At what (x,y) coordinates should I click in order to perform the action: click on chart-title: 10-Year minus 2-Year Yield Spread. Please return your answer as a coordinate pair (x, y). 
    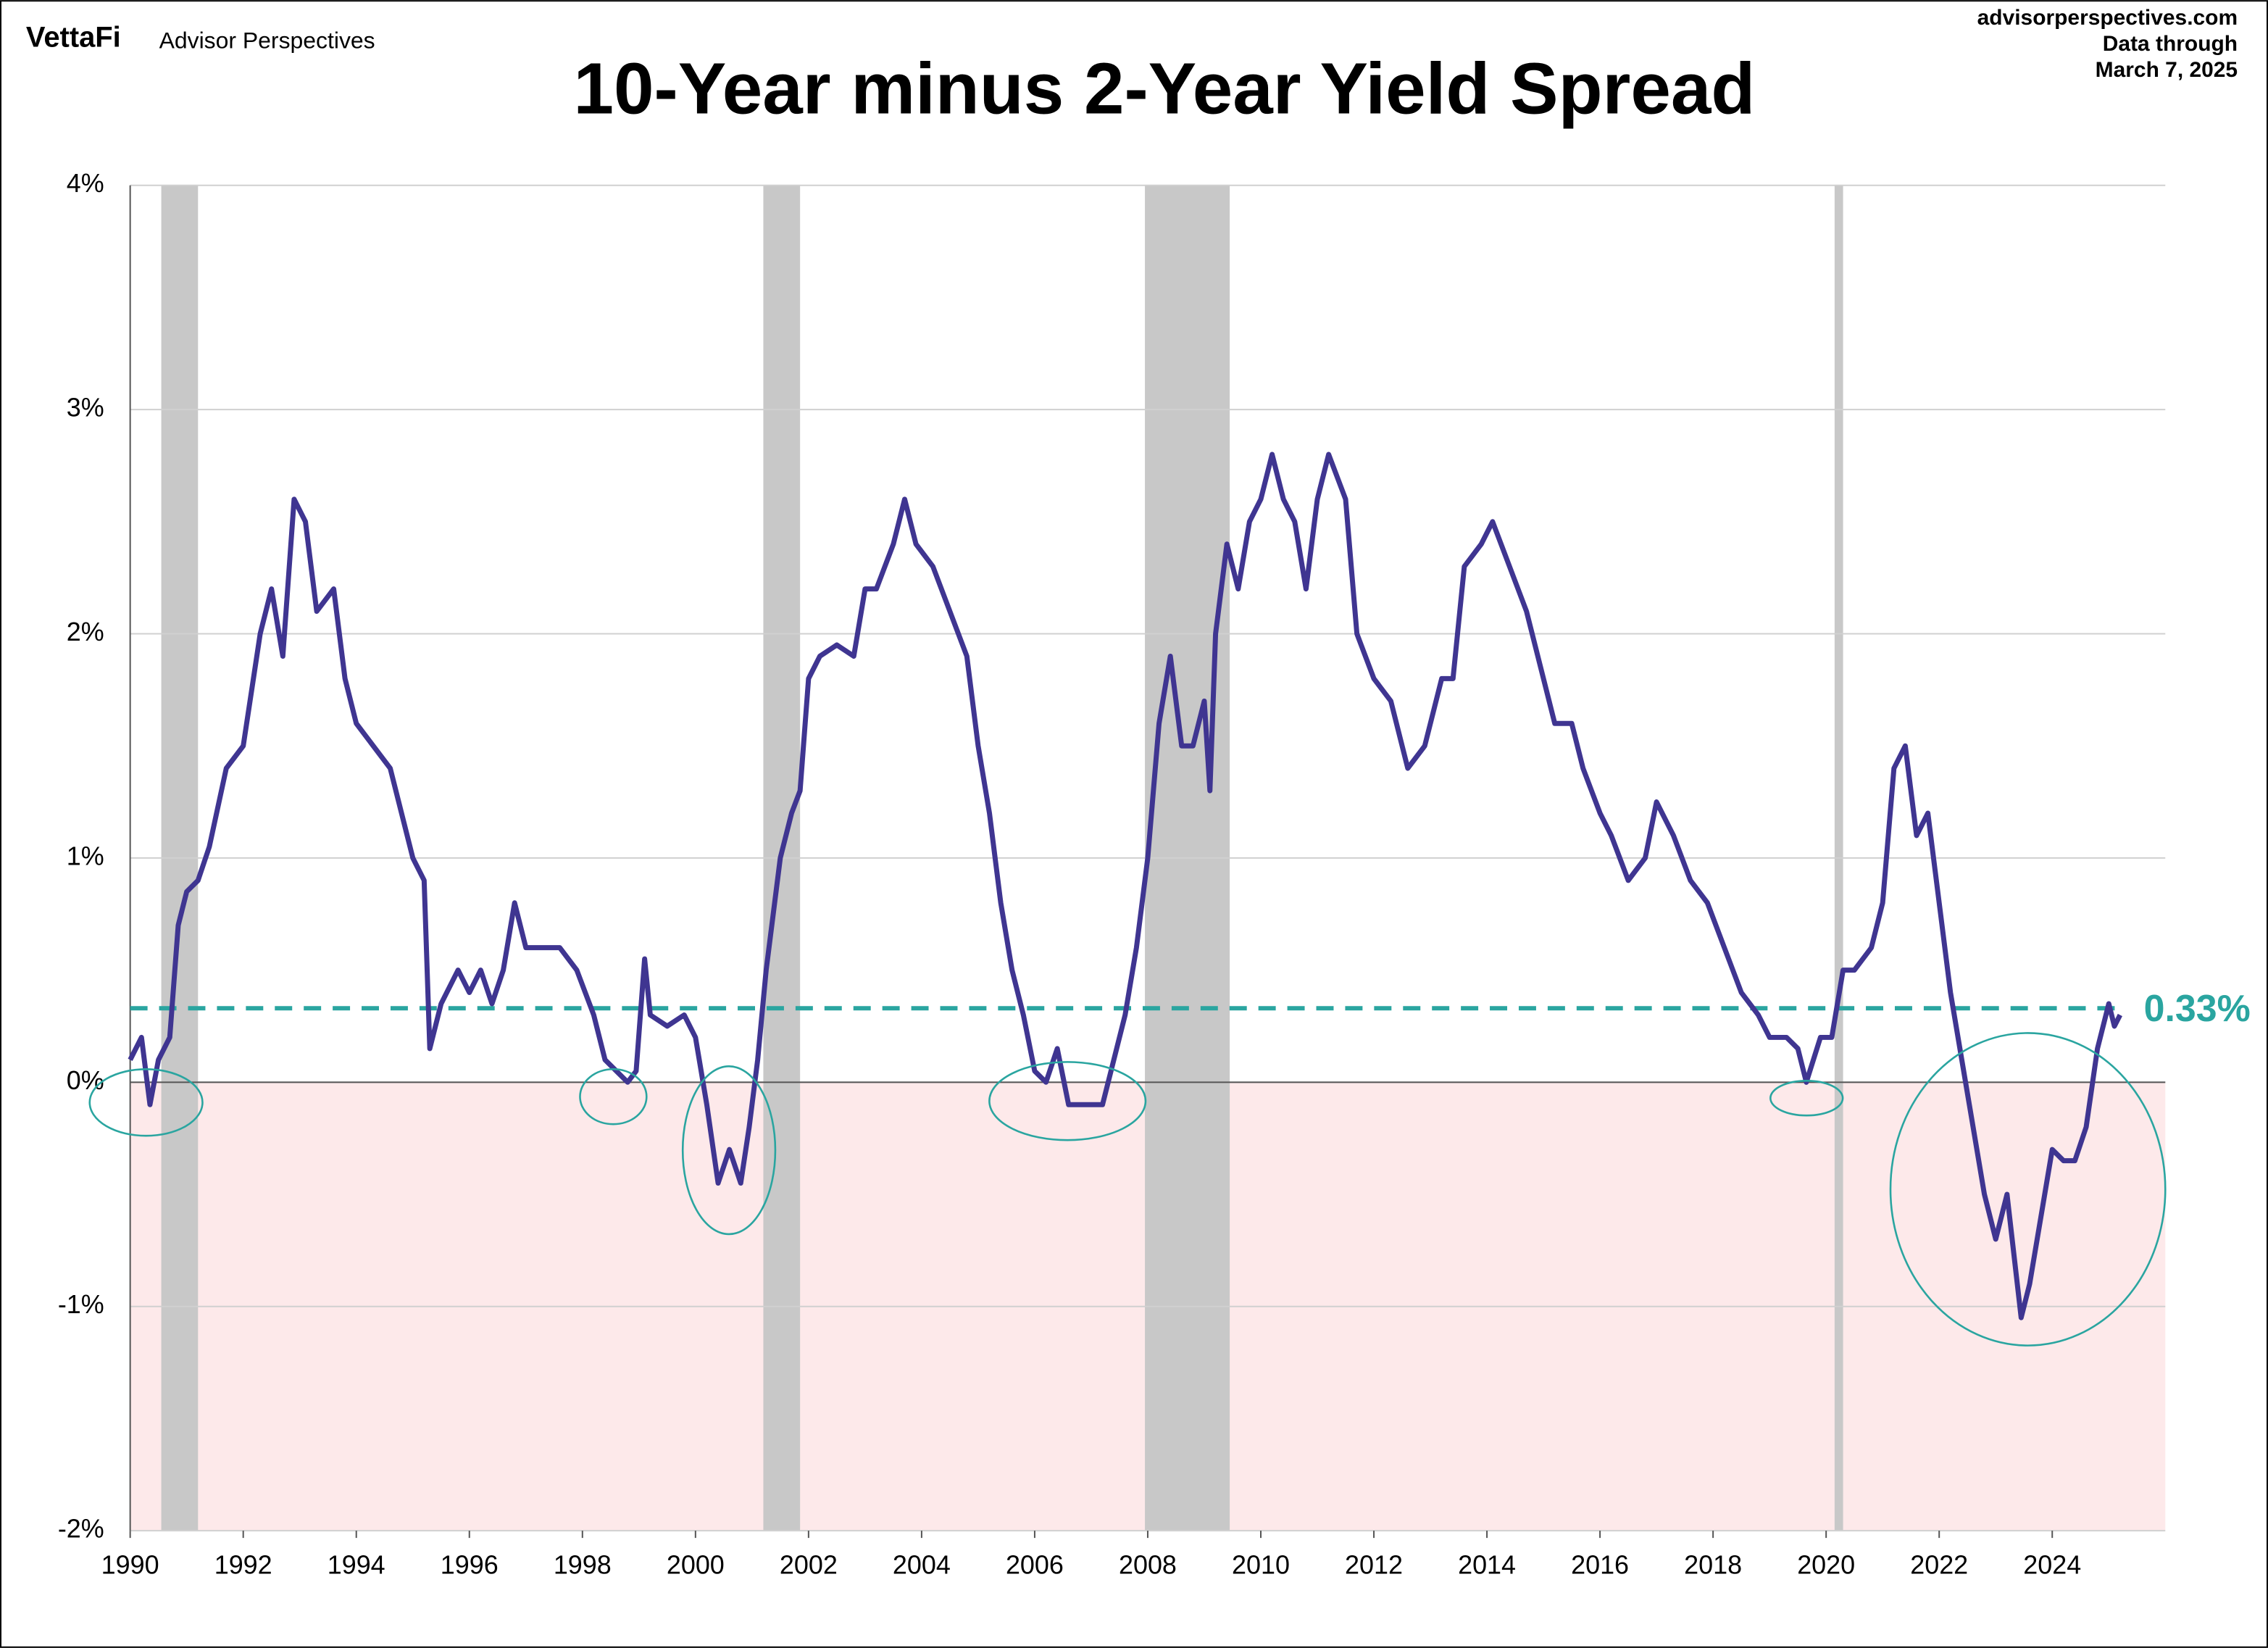
    Looking at the image, I should click on (1164, 89).